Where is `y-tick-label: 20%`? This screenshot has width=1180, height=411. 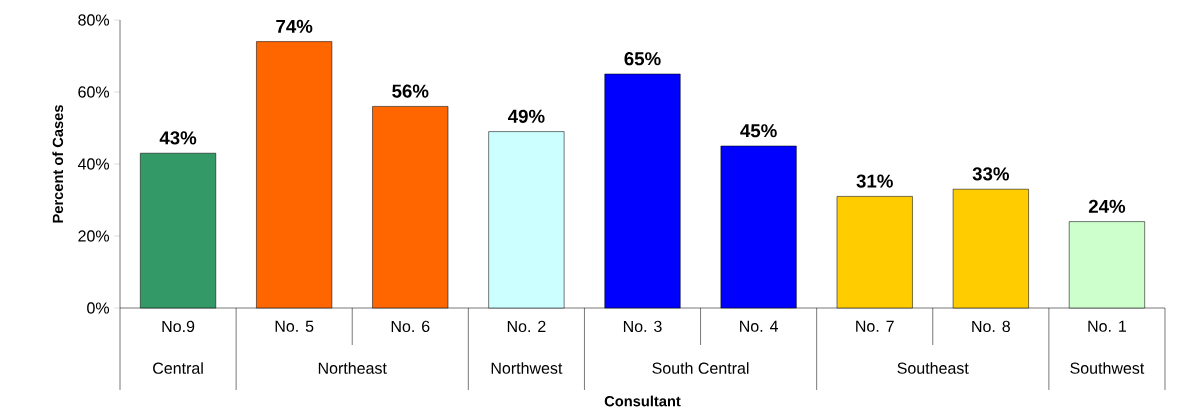
y-tick-label: 20% is located at coordinates (94, 236).